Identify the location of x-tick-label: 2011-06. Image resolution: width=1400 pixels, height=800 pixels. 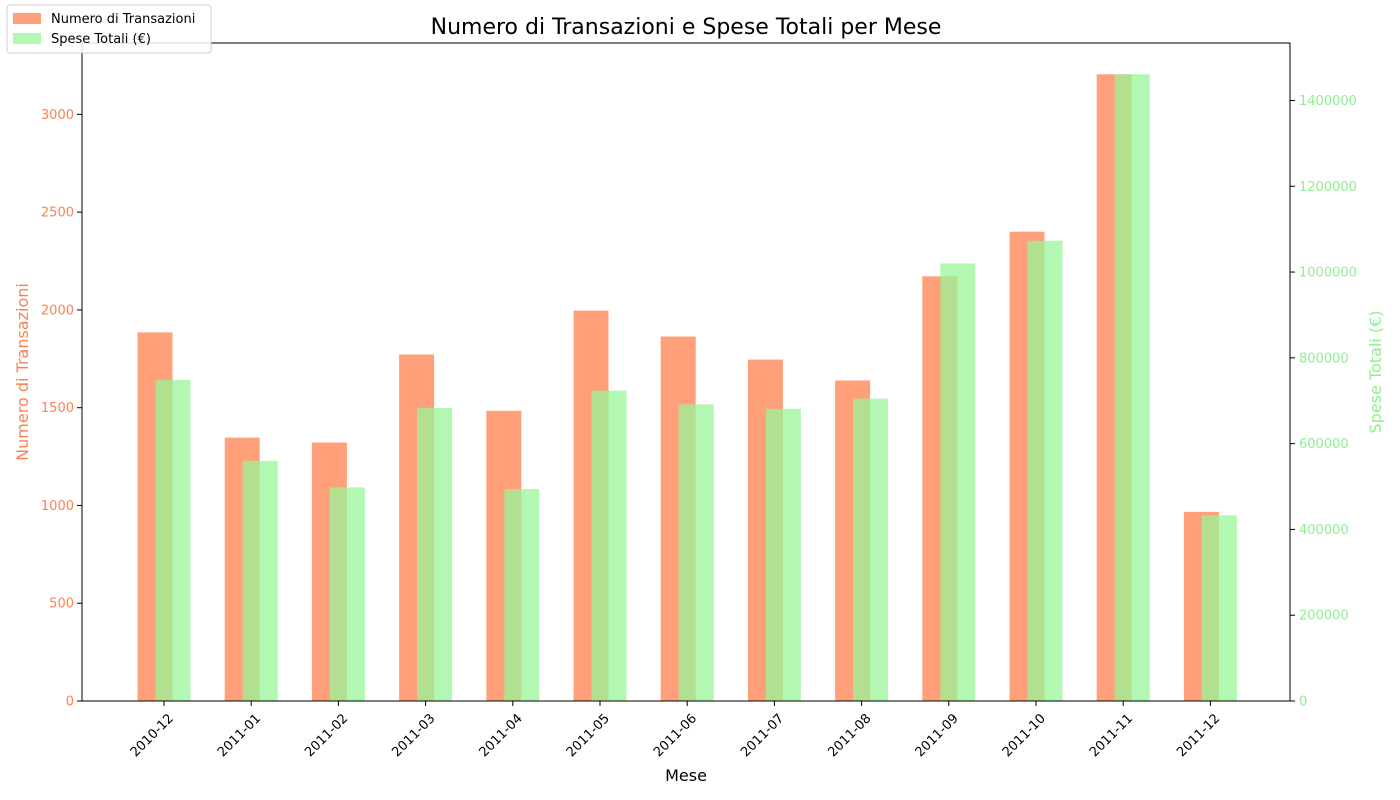
(675, 735).